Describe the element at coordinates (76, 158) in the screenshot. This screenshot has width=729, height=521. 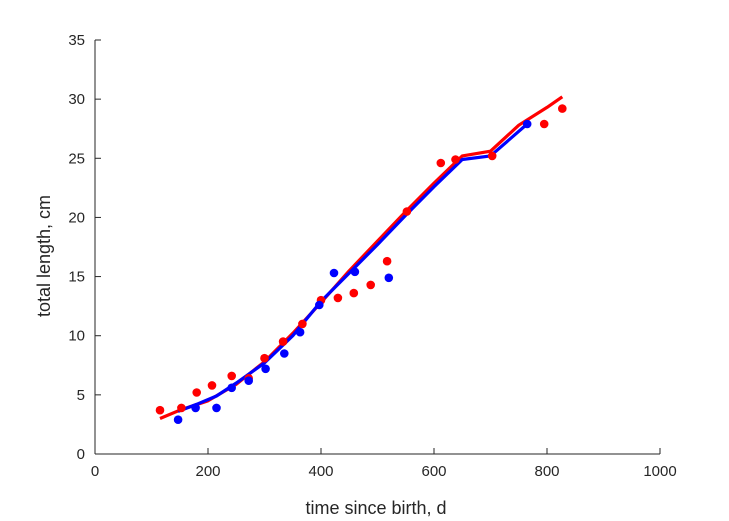
I see `y-tick-label: 25` at that location.